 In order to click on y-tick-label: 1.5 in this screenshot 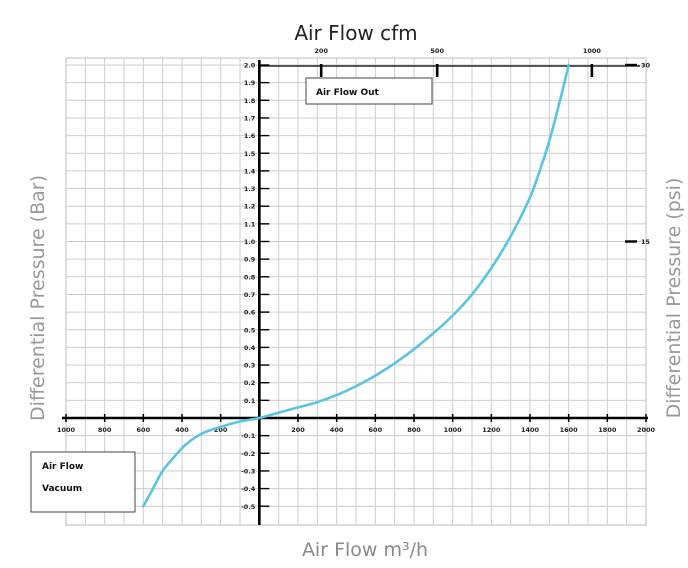, I will do `click(250, 154)`.